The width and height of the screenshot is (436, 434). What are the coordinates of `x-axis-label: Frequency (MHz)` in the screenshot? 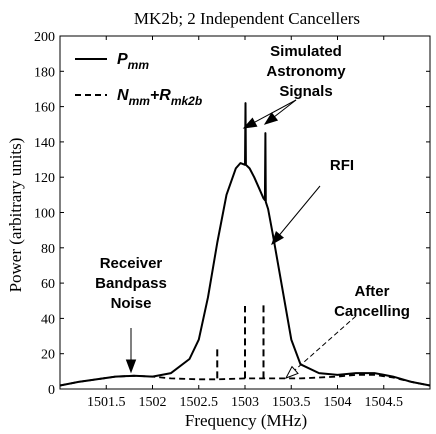 It's located at (246, 420).